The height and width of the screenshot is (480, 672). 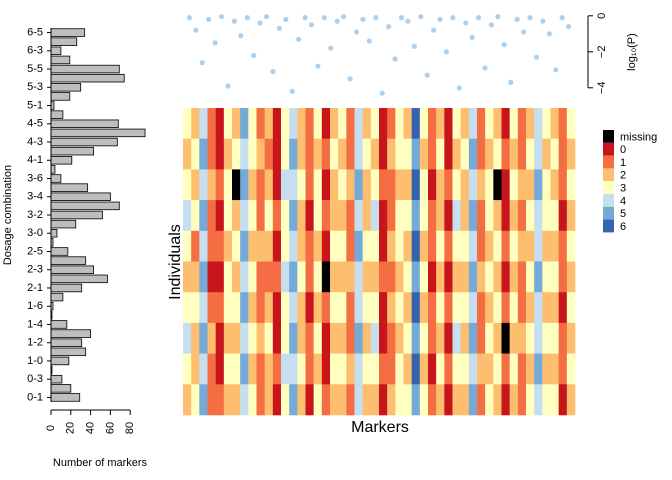 I want to click on legend-label: 4, so click(x=623, y=201).